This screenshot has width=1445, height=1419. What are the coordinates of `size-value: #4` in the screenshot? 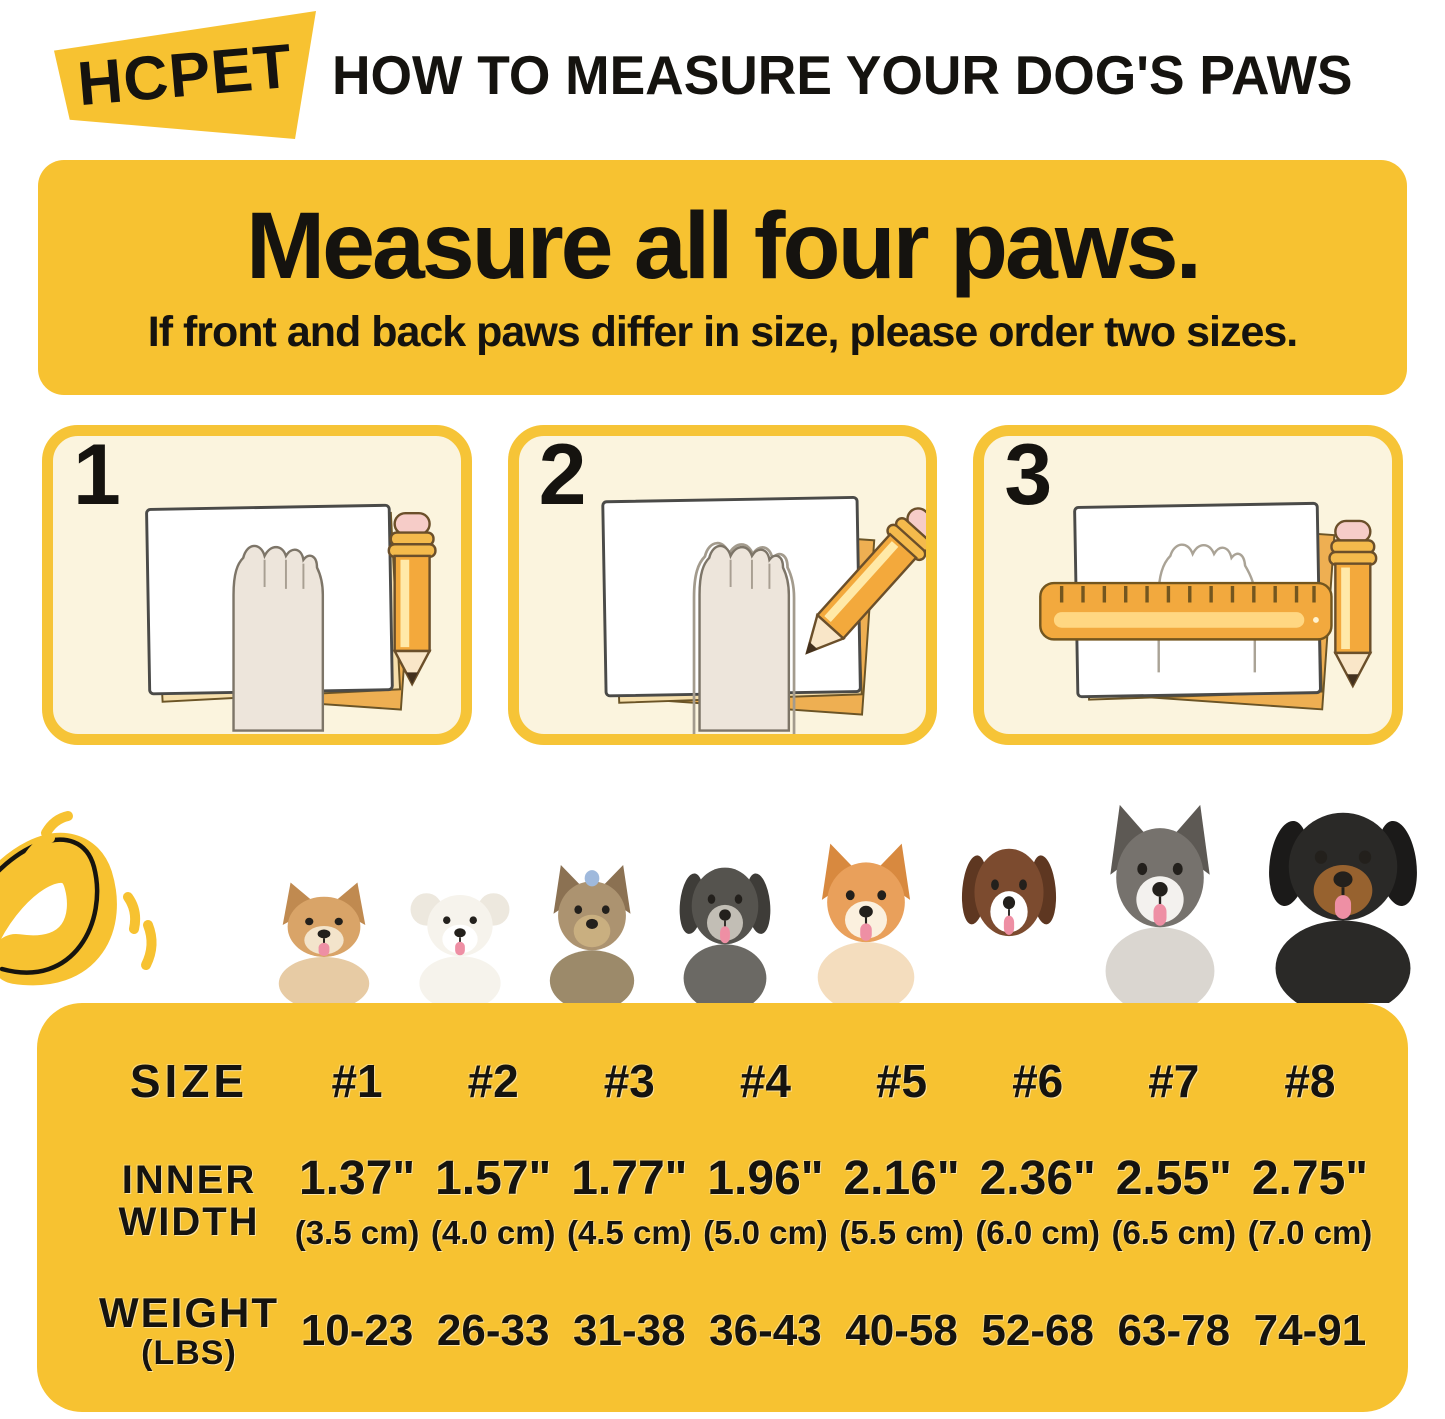 It's located at (765, 1081).